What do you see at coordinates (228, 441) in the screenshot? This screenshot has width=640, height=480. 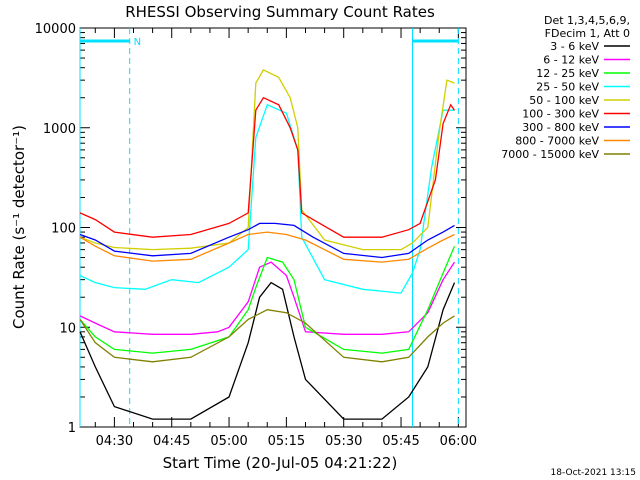 I see `x-tick-label: 05:00` at bounding box center [228, 441].